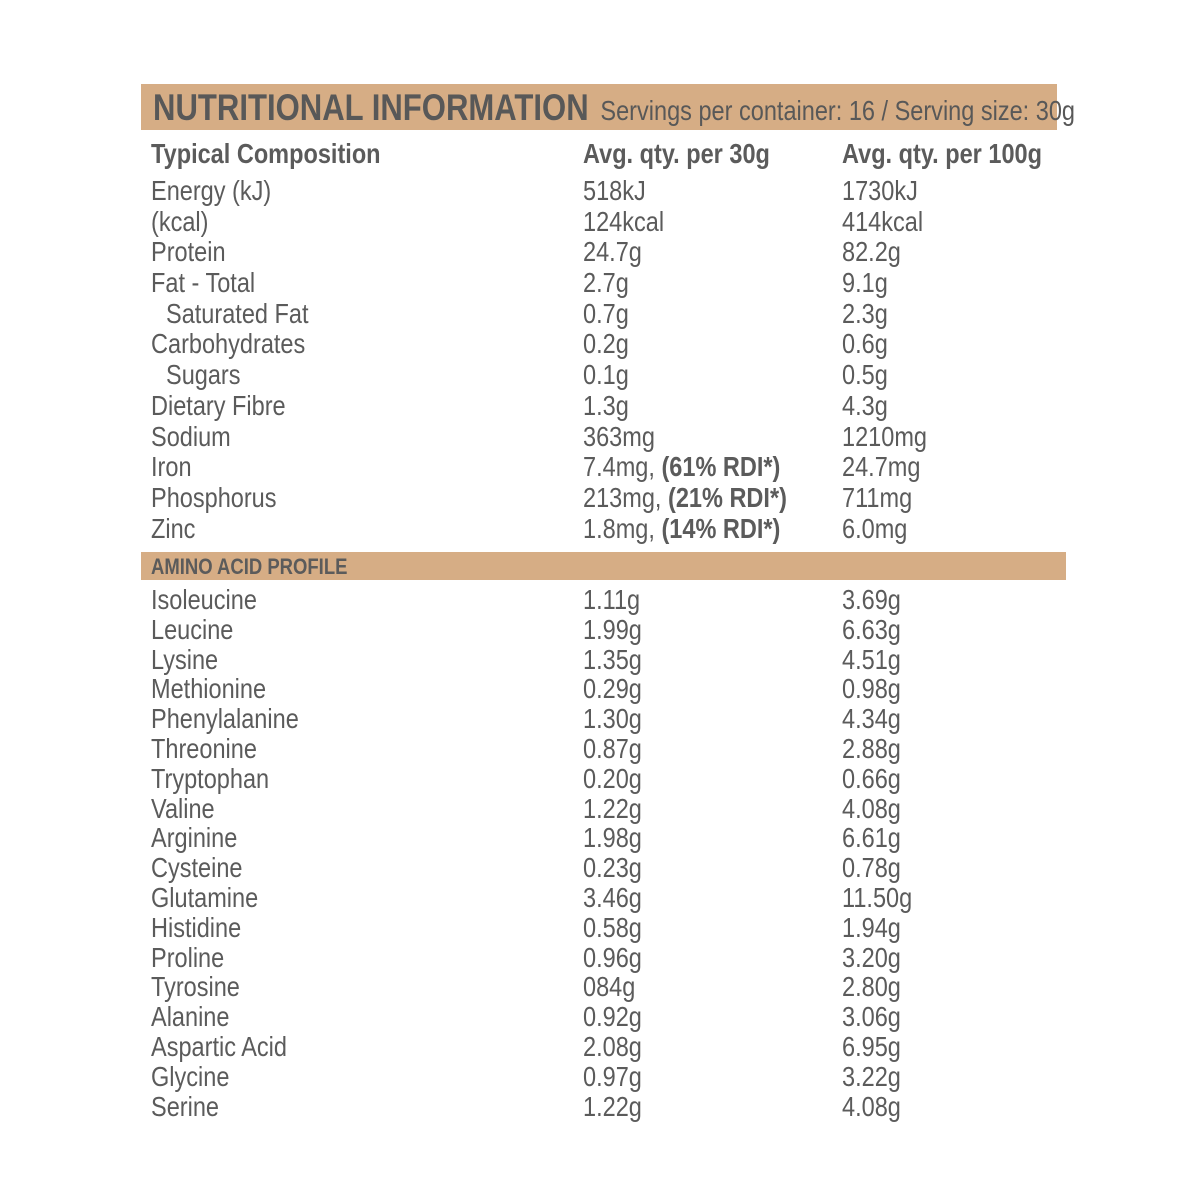 The height and width of the screenshot is (1200, 1200). What do you see at coordinates (871, 1076) in the screenshot?
I see `per-100g-value: 3.22g` at bounding box center [871, 1076].